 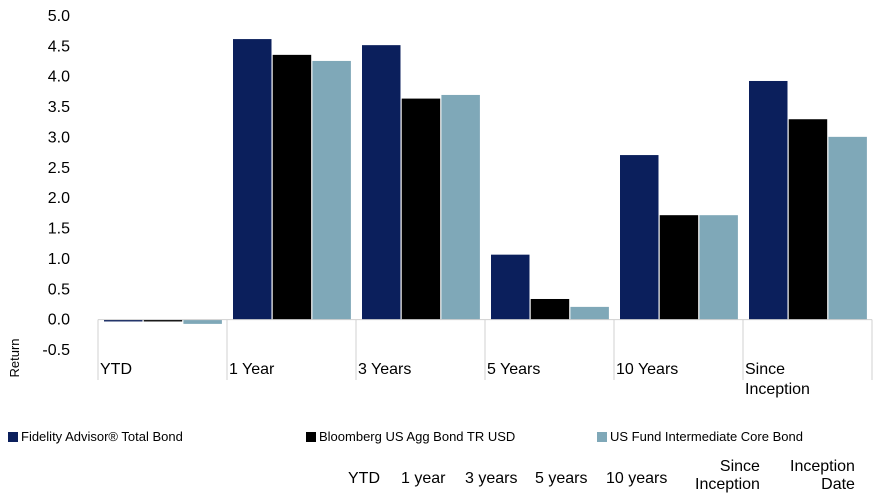 I want to click on legend-label-category: US Fund Intermediate Core Bond, so click(x=706, y=436).